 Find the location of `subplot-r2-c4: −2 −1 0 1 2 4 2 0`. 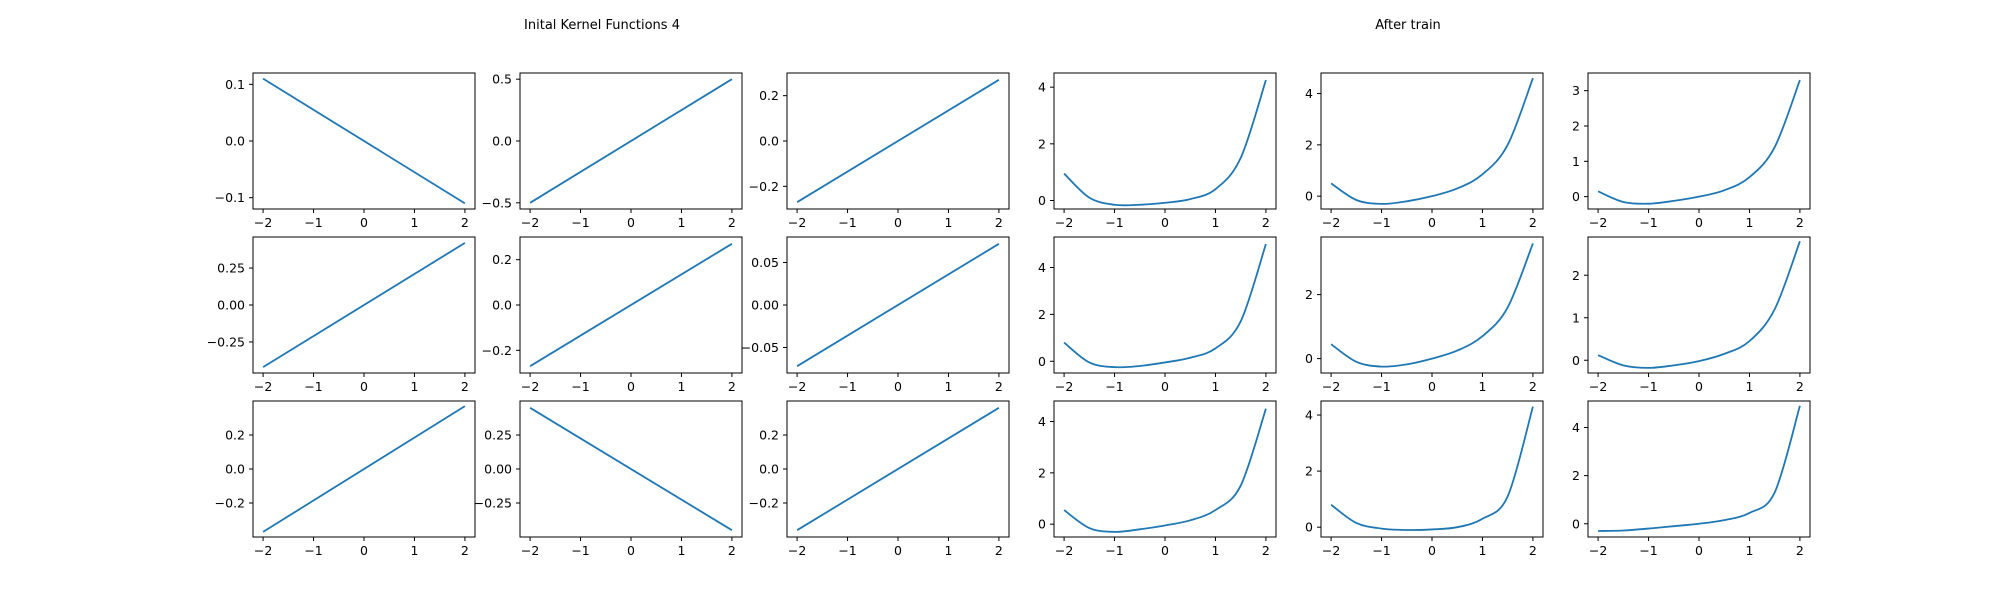

subplot-r2-c4: −2 −1 0 1 2 4 2 0 is located at coordinates (1424, 479).